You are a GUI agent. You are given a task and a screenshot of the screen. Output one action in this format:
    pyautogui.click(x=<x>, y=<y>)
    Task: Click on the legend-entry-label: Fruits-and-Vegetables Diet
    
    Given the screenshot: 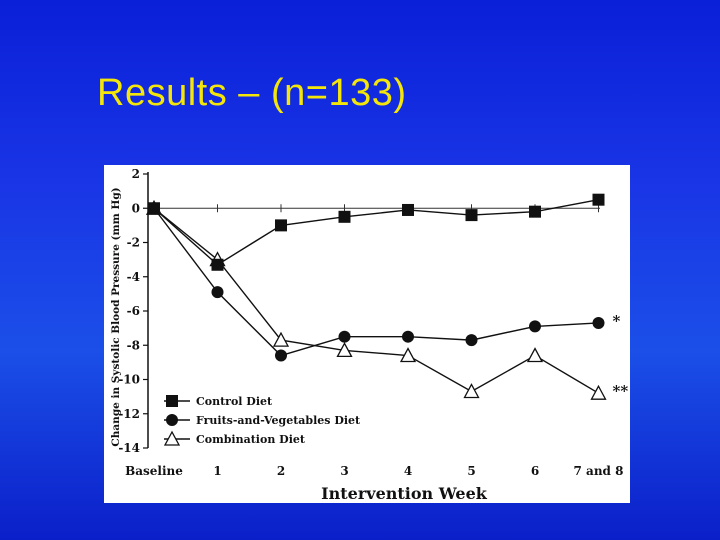 What is the action you would take?
    pyautogui.click(x=278, y=420)
    